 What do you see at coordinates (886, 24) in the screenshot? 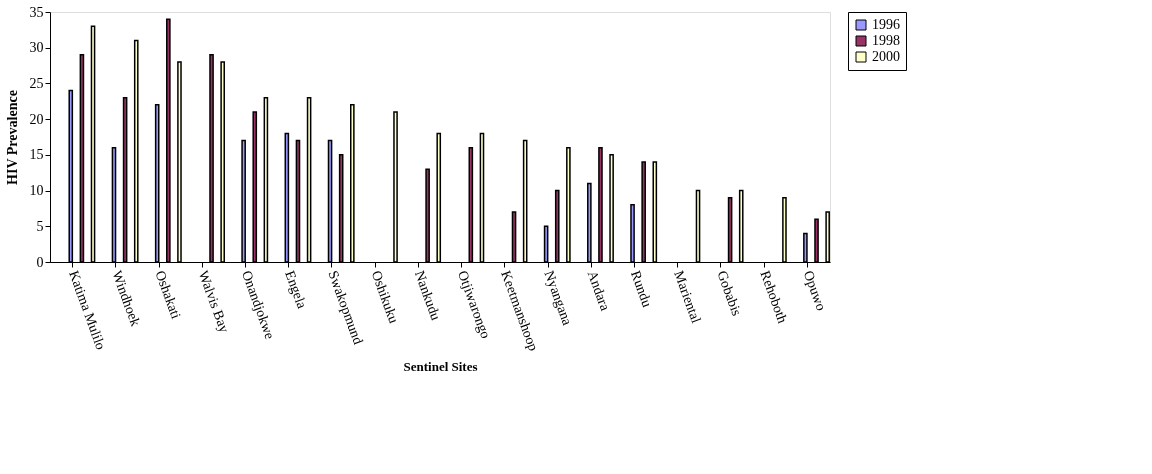
I see `legend-label: 1996` at bounding box center [886, 24].